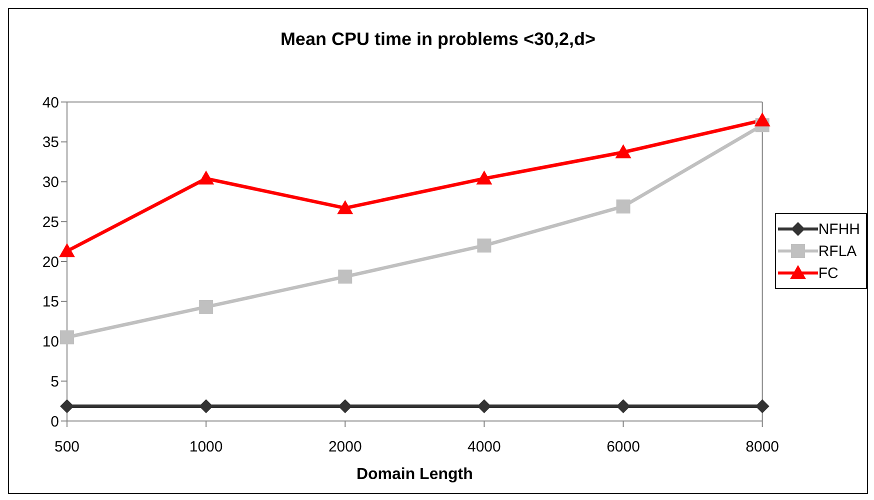 This screenshot has height=500, width=874. I want to click on y-tick-label: 35, so click(50, 143).